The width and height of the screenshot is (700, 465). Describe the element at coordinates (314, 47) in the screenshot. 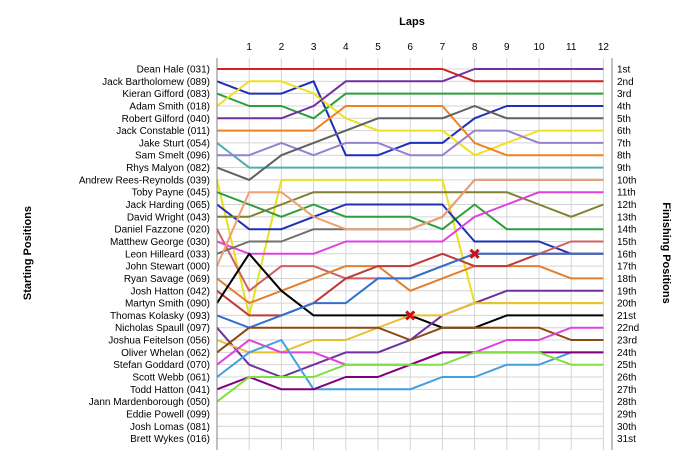

I see `lap-tick: 3` at that location.